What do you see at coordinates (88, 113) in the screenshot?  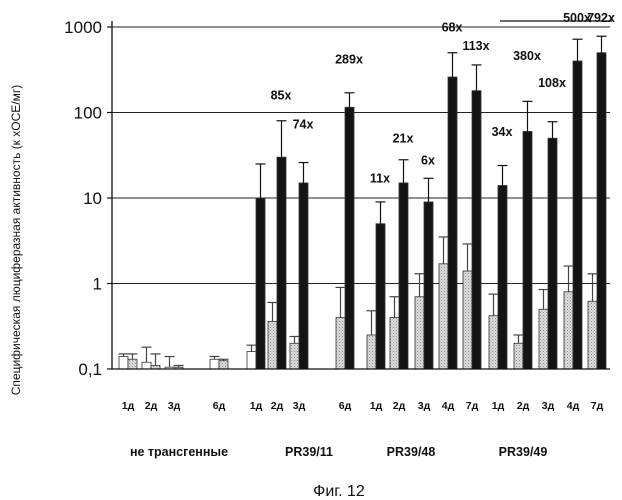 I see `y-tick-label: 100` at bounding box center [88, 113].